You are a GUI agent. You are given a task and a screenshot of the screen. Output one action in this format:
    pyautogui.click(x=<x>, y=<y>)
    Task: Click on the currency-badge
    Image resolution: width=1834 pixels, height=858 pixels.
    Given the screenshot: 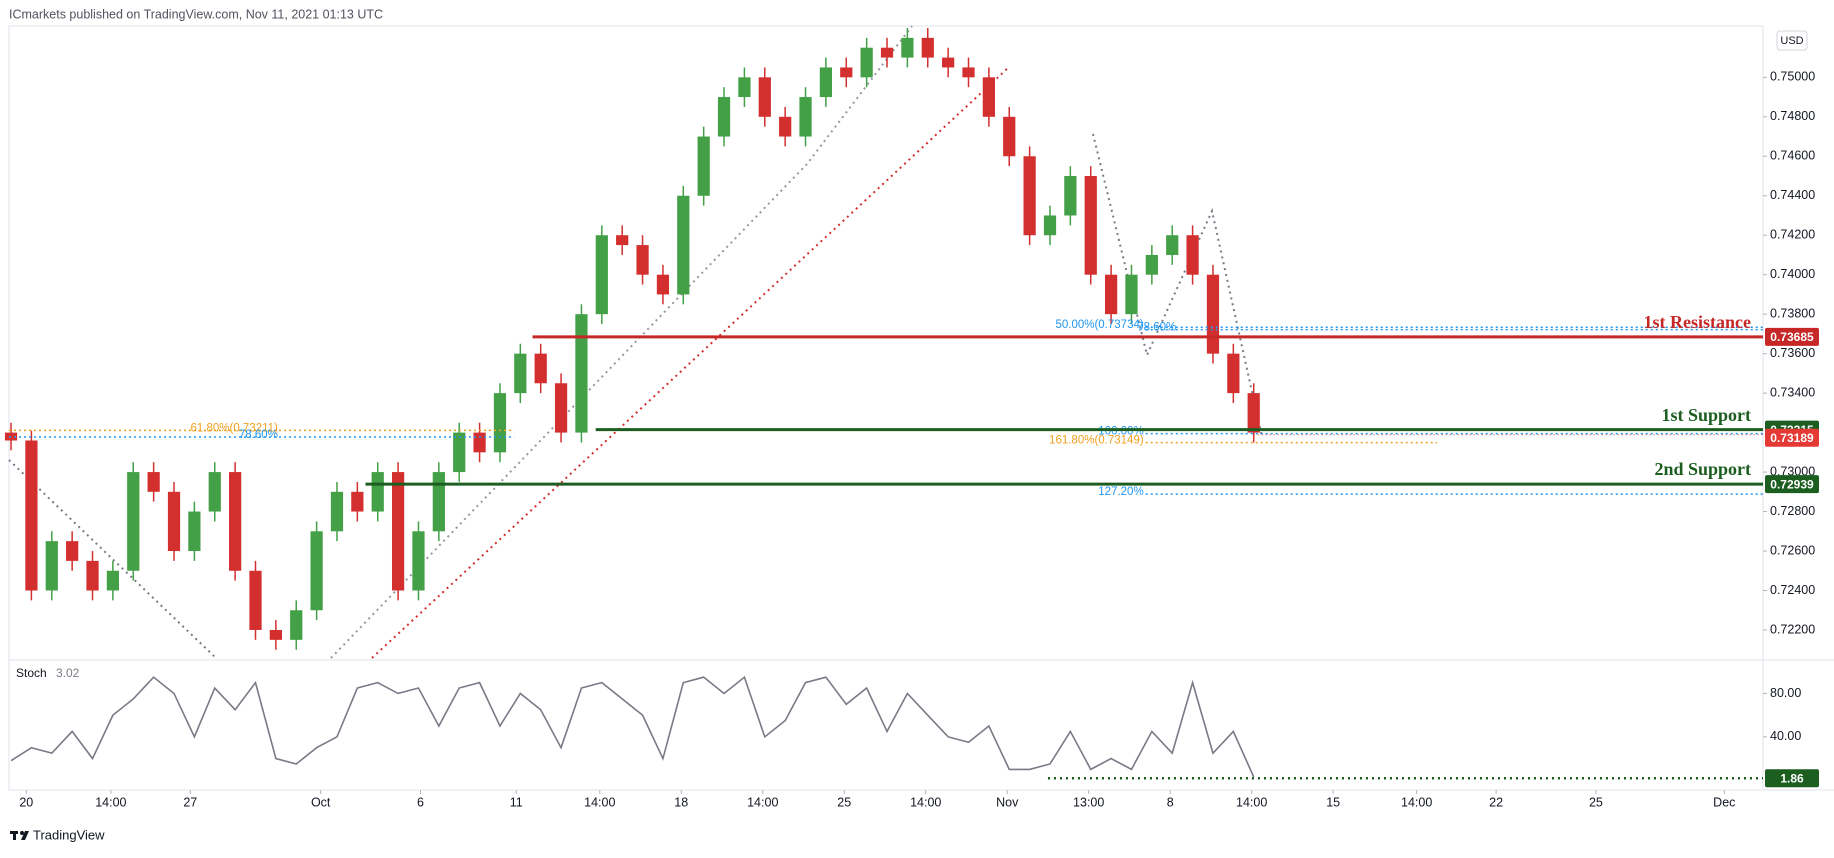 What is the action you would take?
    pyautogui.click(x=1792, y=40)
    